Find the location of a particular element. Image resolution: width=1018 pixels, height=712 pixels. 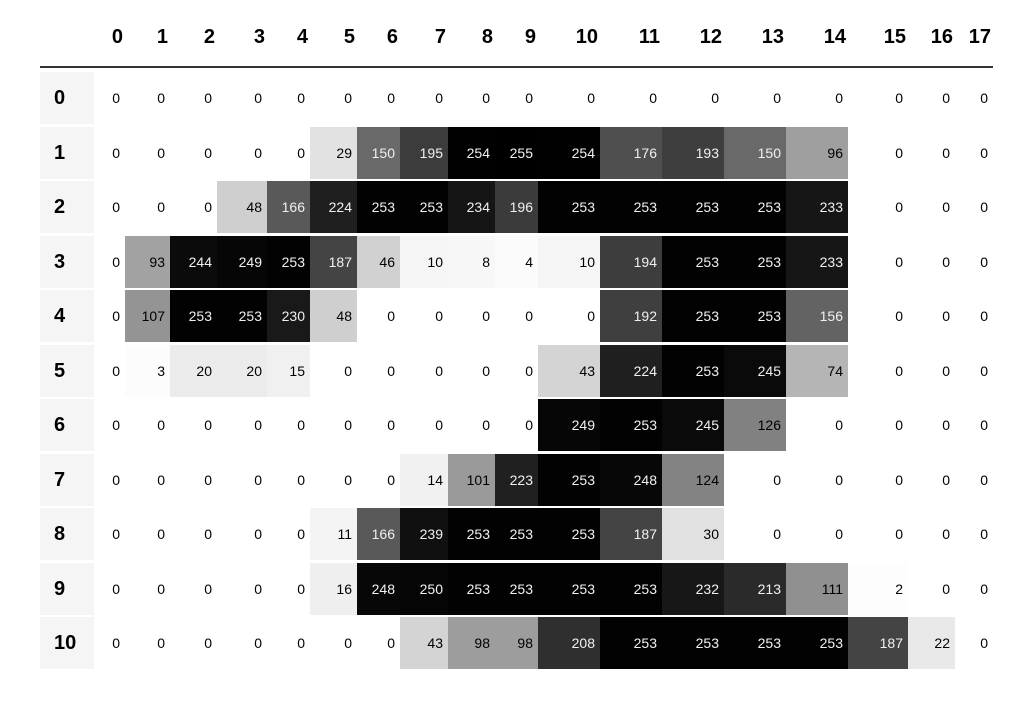

heatmap-cell: 101 is located at coordinates (471, 479).